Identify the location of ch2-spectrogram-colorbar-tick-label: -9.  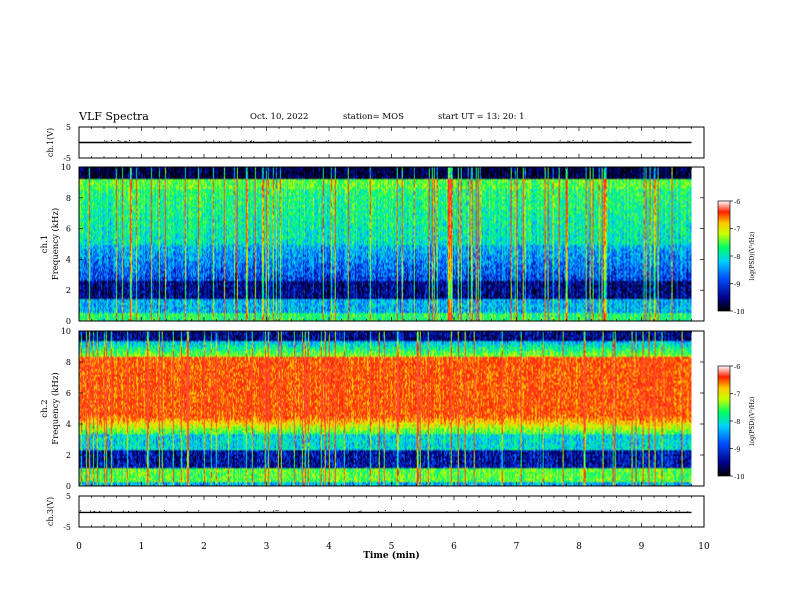
(737, 450).